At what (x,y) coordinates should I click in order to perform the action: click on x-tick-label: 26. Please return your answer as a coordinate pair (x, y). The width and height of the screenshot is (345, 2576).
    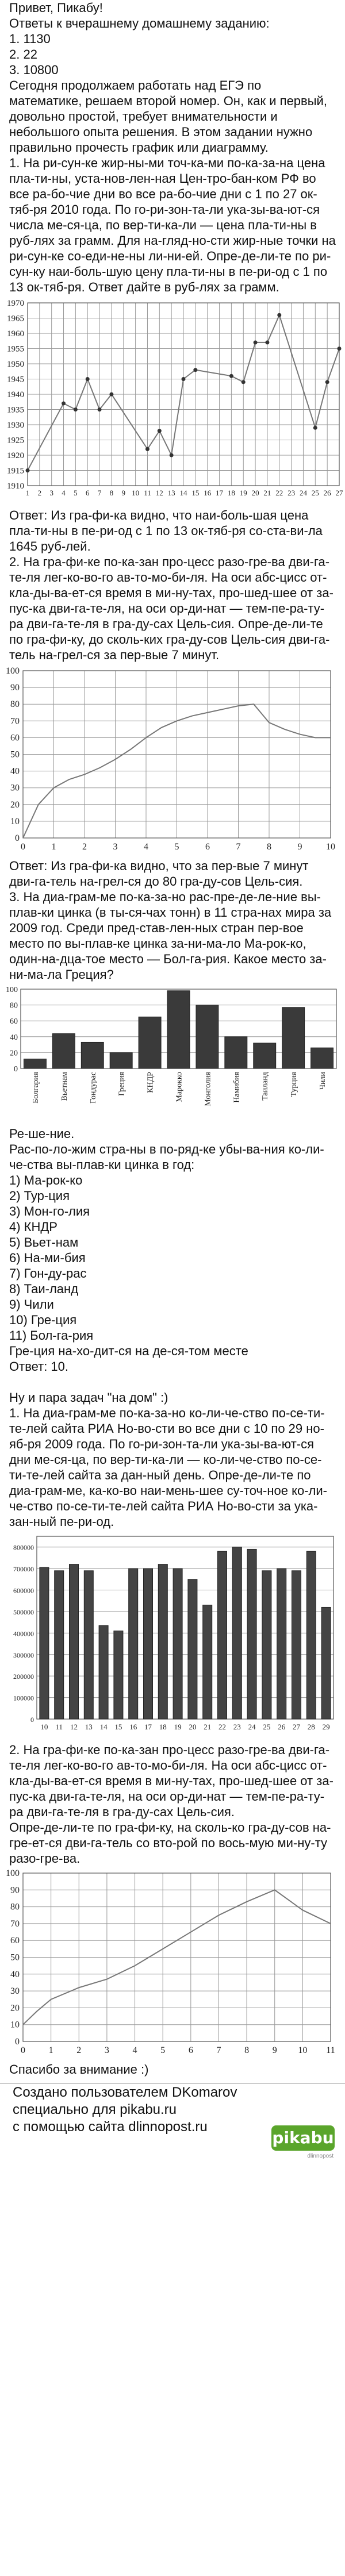
    Looking at the image, I should click on (328, 493).